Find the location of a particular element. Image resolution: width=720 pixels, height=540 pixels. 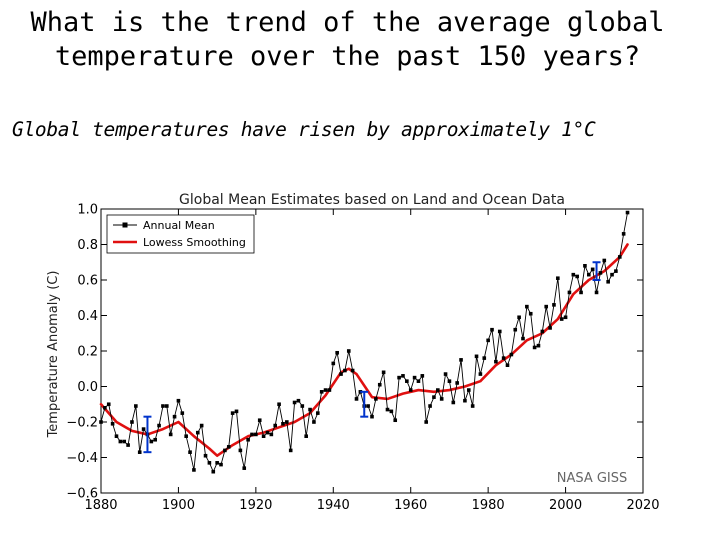

legend-swatch-annual-marker is located at coordinates (125, 225).